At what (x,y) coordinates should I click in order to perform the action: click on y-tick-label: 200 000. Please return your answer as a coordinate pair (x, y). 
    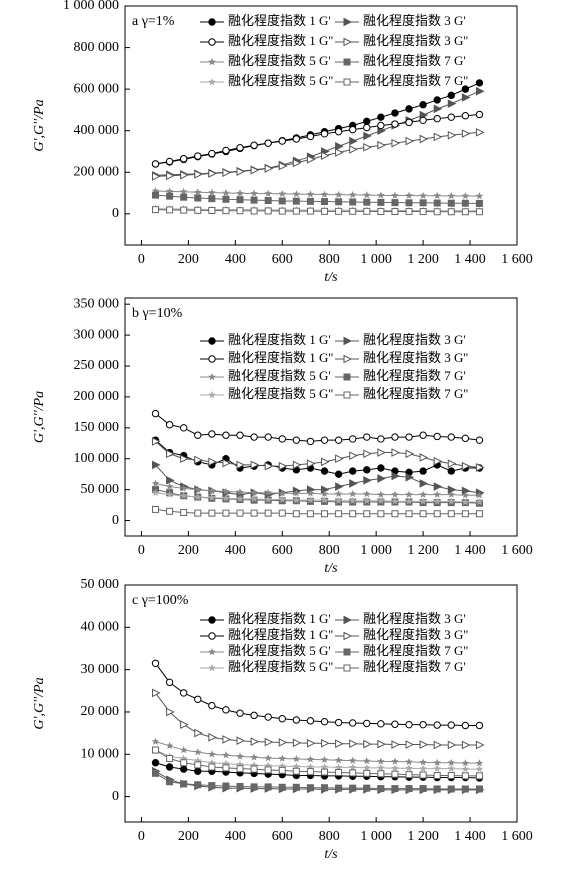
    Looking at the image, I should click on (97, 171).